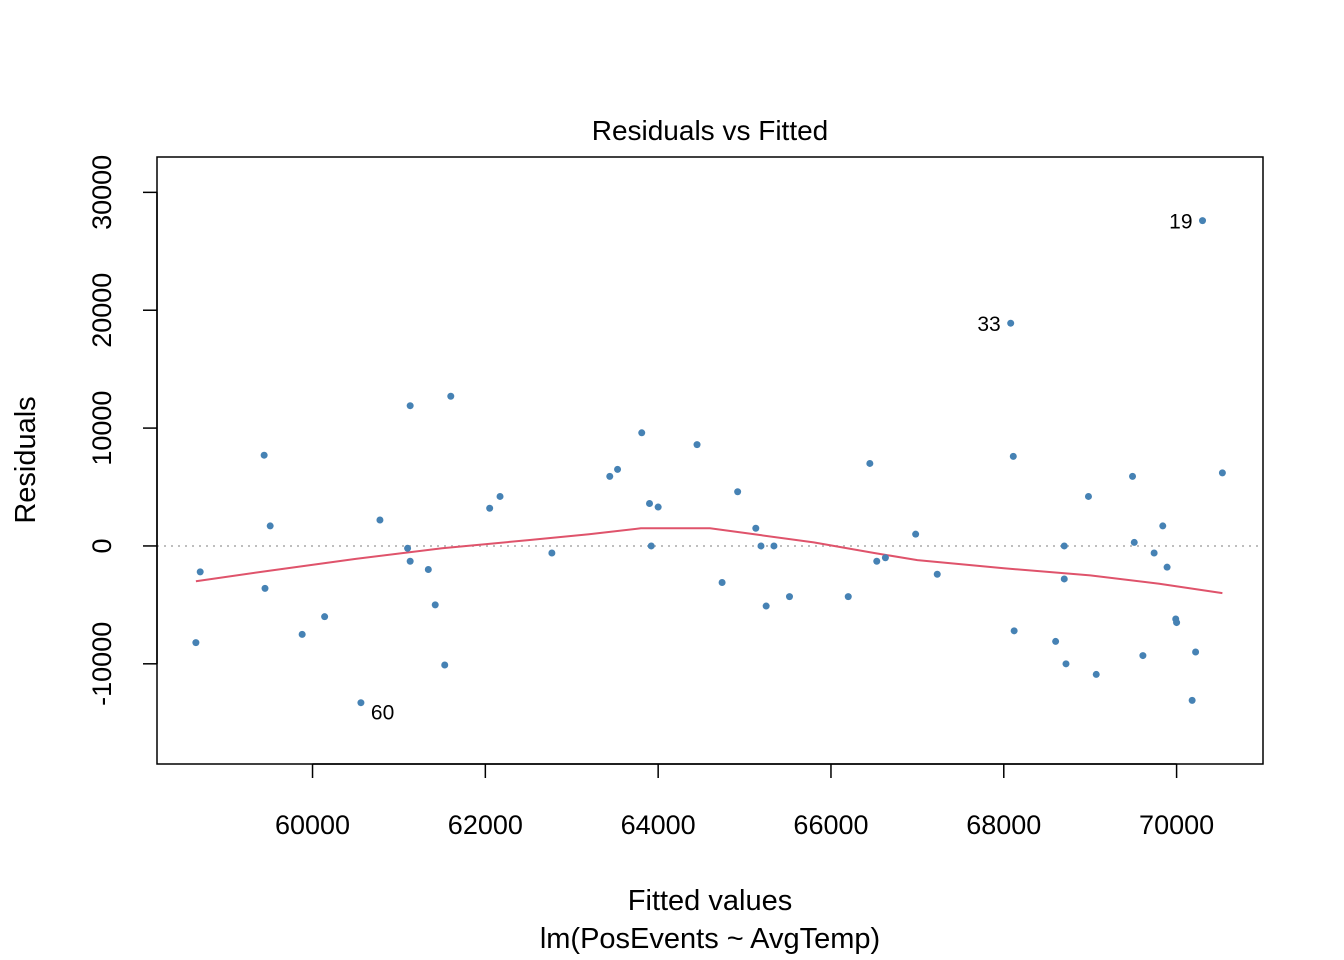  I want to click on point-label-33: 33, so click(988, 324).